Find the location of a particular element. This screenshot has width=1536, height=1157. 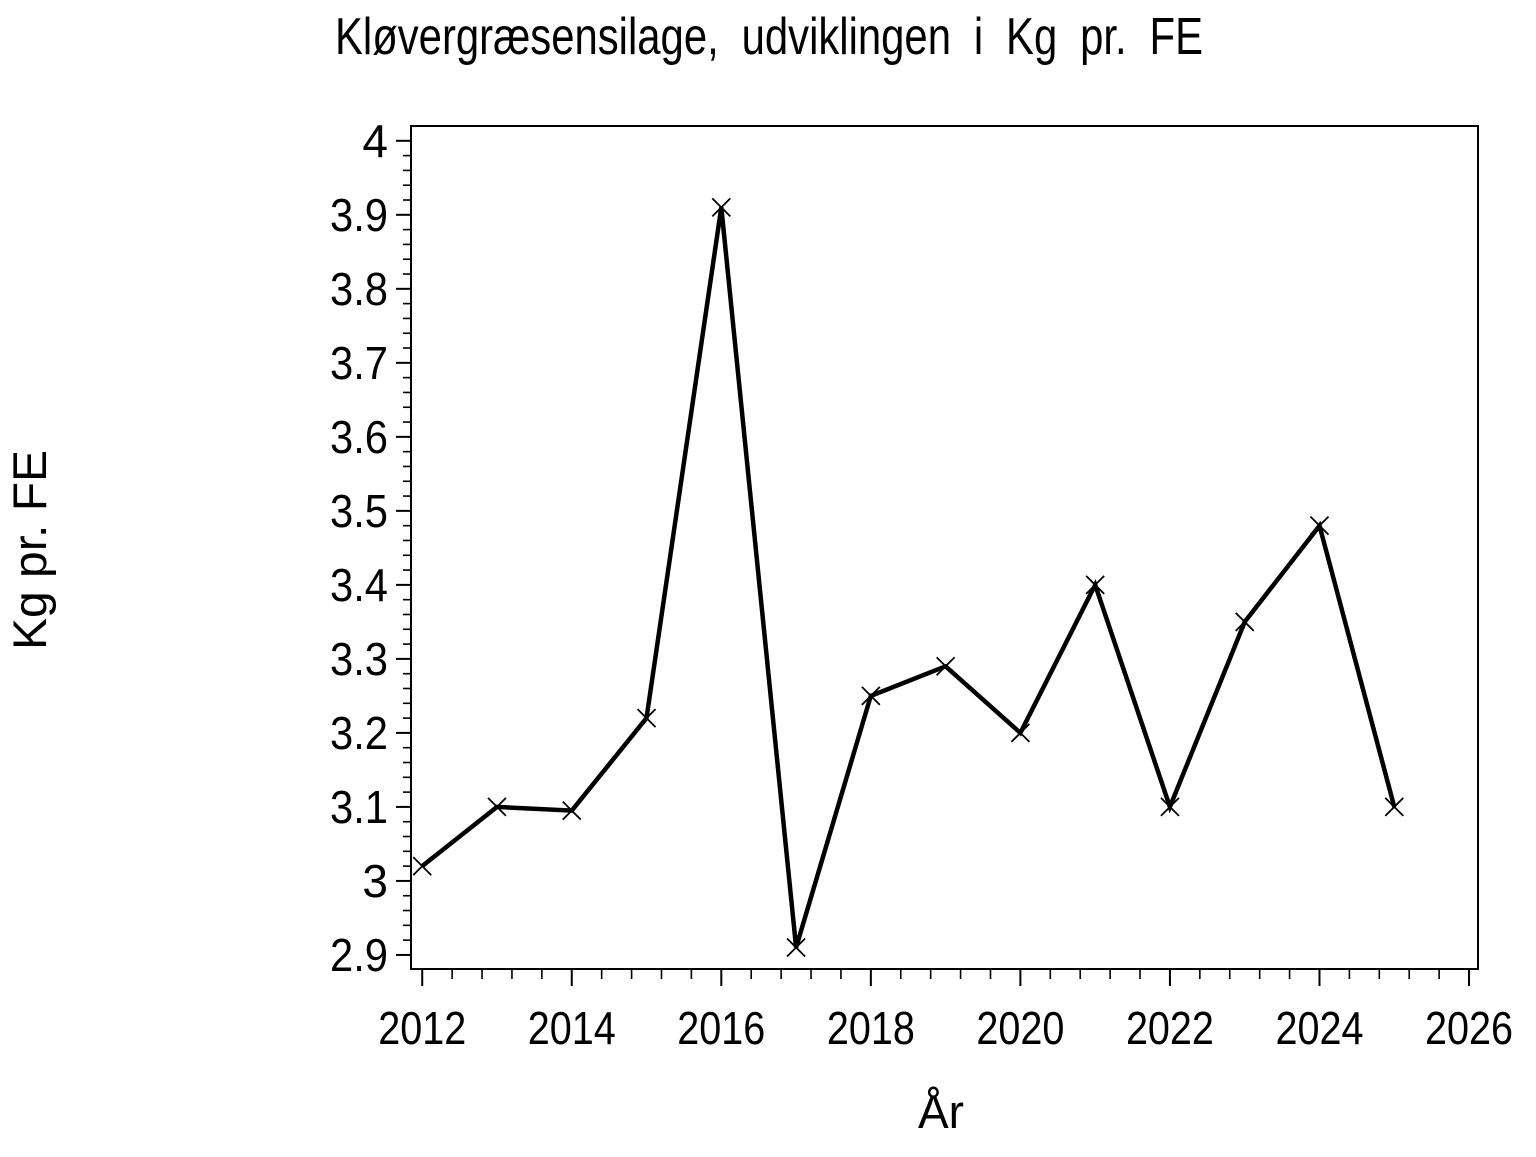

x-axis-label: År is located at coordinates (941, 1111).